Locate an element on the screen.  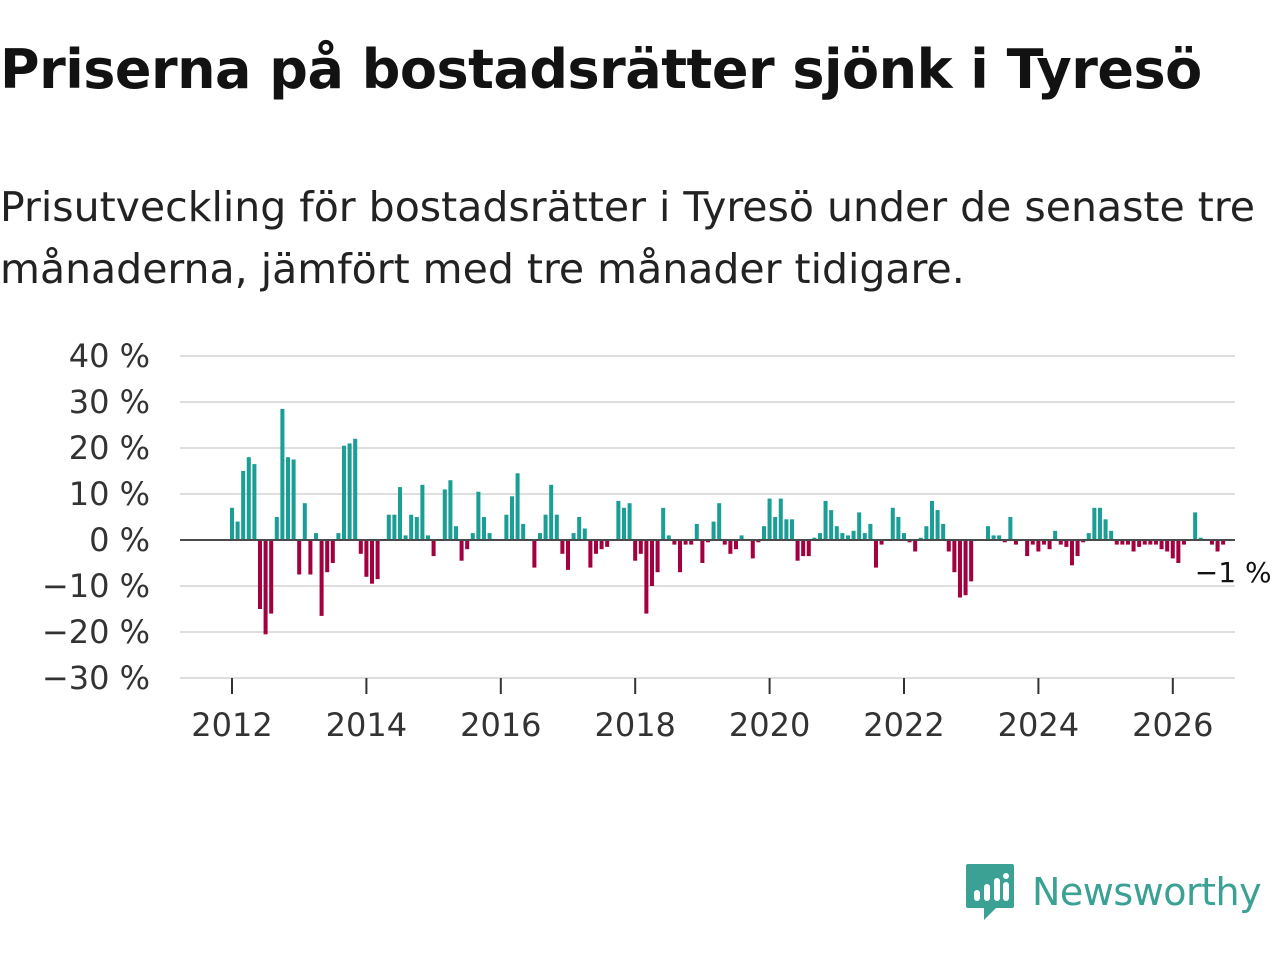
x-tick-label: 2024 is located at coordinates (1038, 725).